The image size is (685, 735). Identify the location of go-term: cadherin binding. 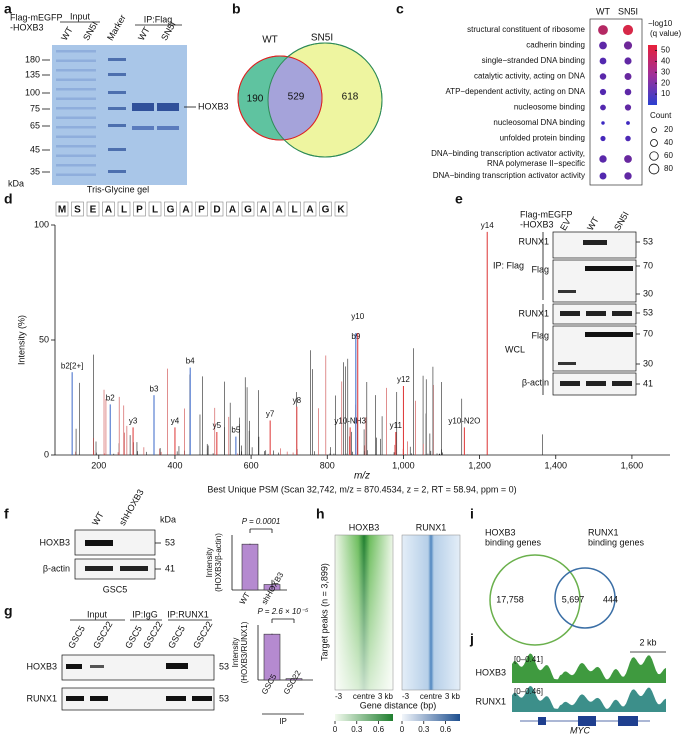
(555, 45).